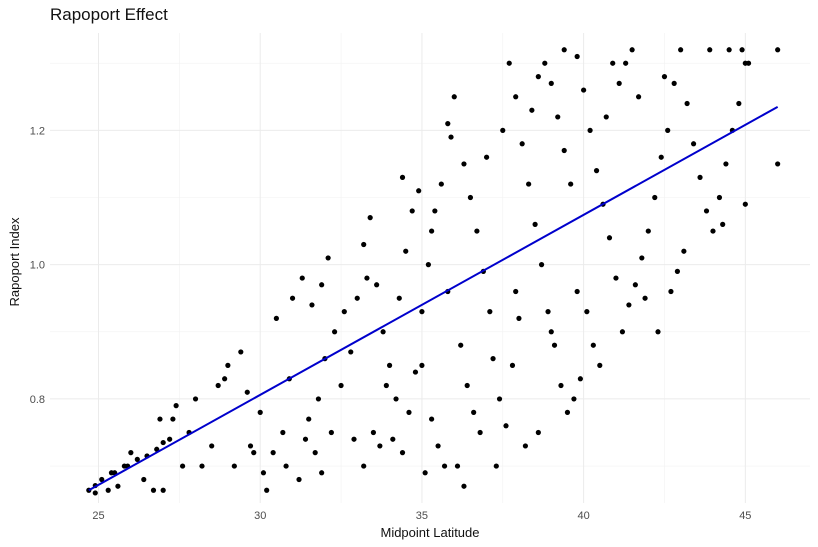 The height and width of the screenshot is (547, 818). What do you see at coordinates (745, 516) in the screenshot?
I see `x-tick-label: 45` at bounding box center [745, 516].